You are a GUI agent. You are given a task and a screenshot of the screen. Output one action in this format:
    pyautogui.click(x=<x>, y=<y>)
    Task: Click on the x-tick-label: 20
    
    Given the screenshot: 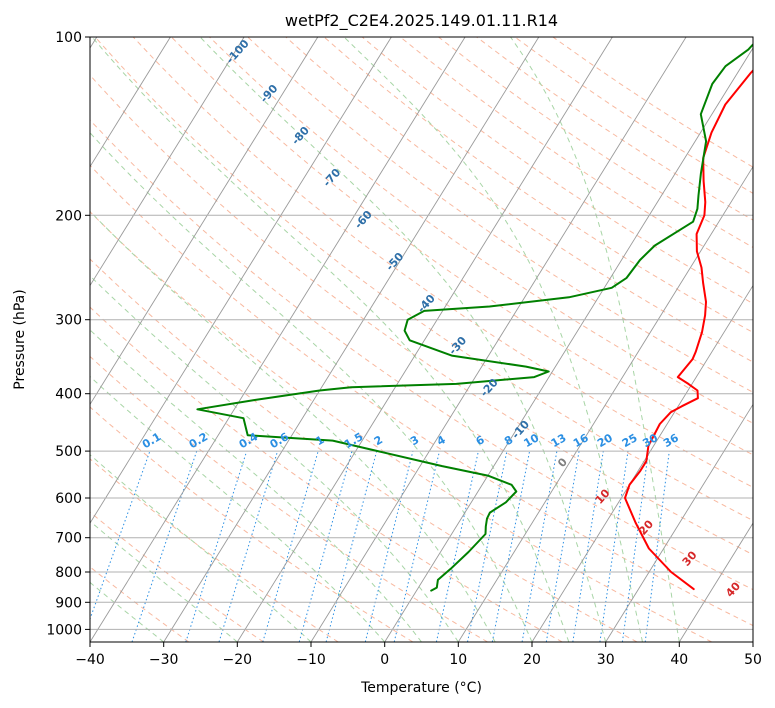 What is the action you would take?
    pyautogui.click(x=532, y=660)
    